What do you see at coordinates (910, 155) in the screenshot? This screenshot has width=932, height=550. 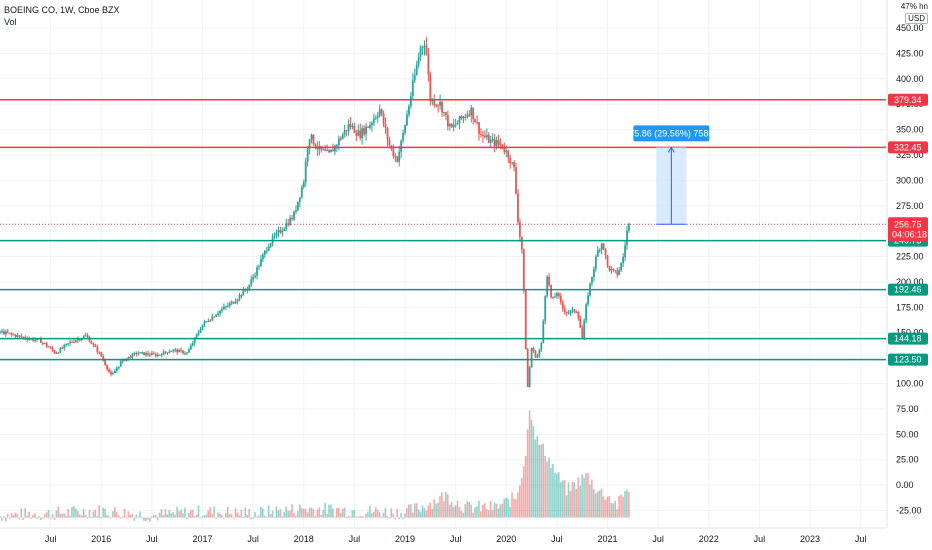 I see `price-tick-label: 325.00` at bounding box center [910, 155].